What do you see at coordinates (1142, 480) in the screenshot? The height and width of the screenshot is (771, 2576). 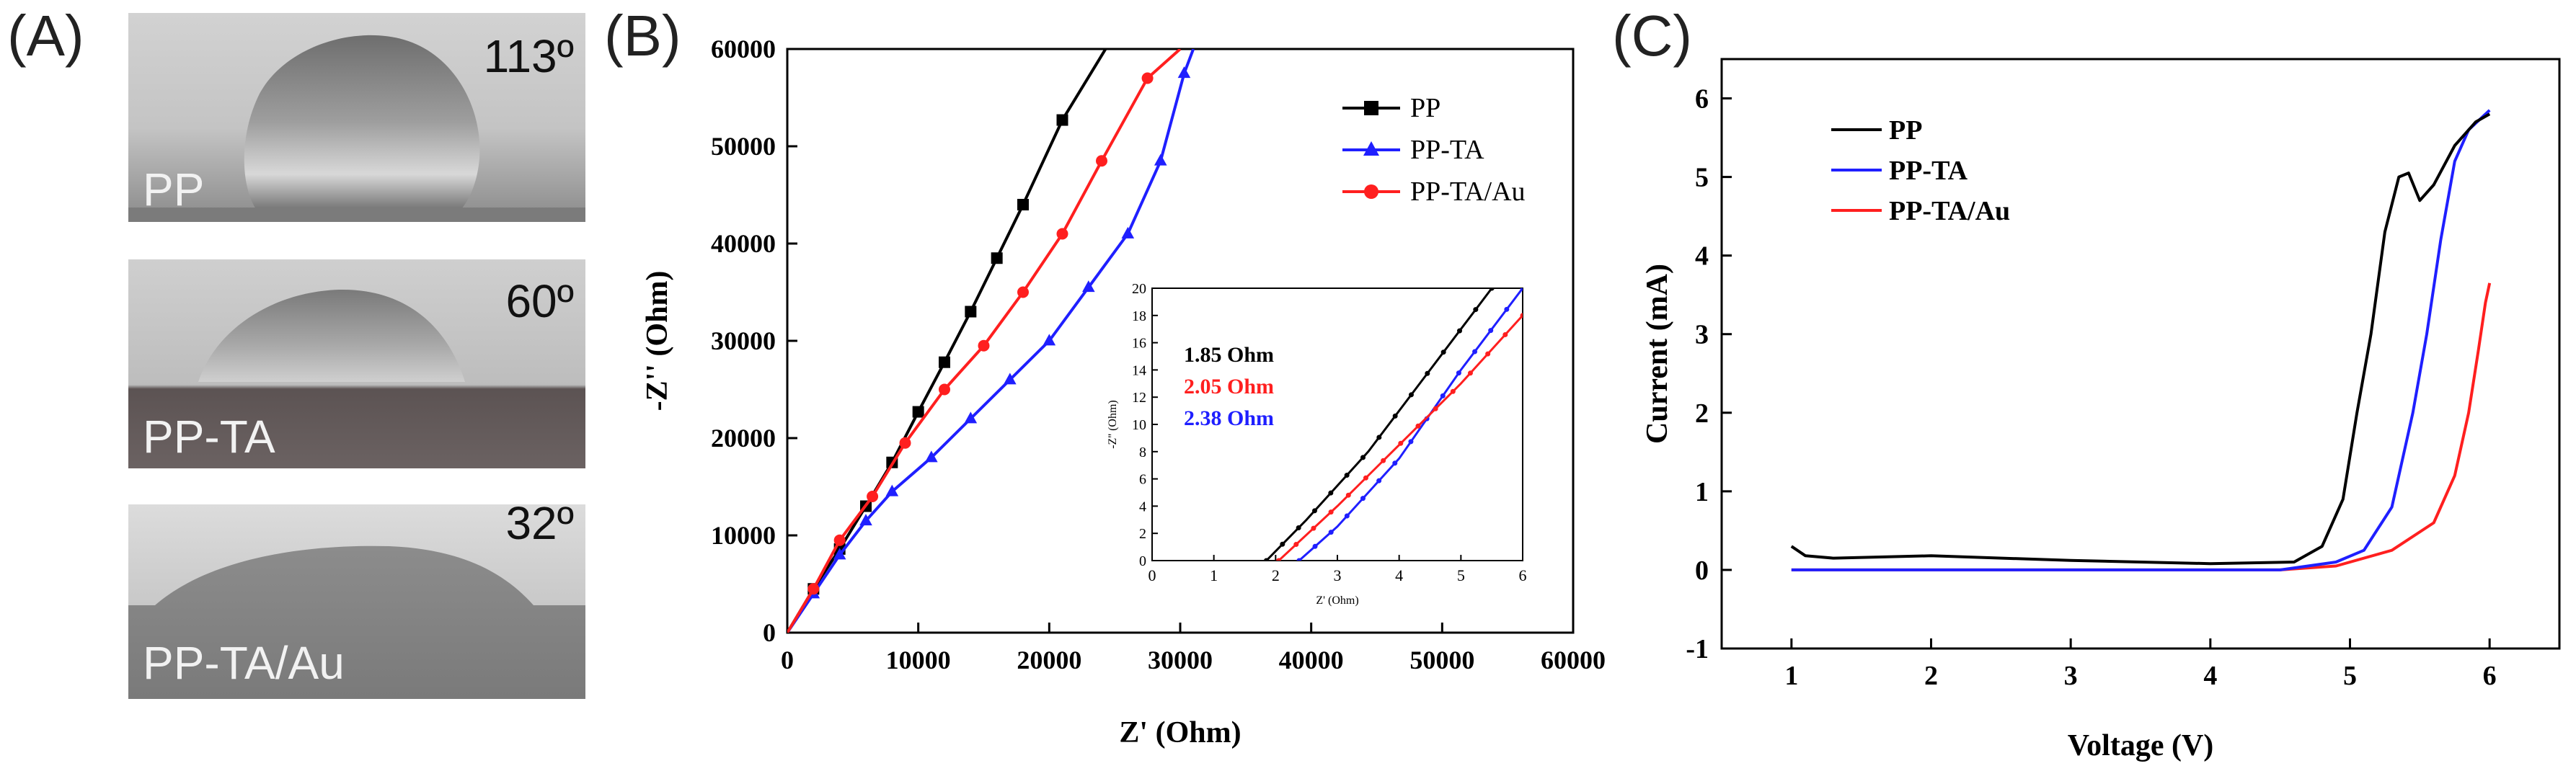 I see `inset-y-tick-label: 6` at bounding box center [1142, 480].